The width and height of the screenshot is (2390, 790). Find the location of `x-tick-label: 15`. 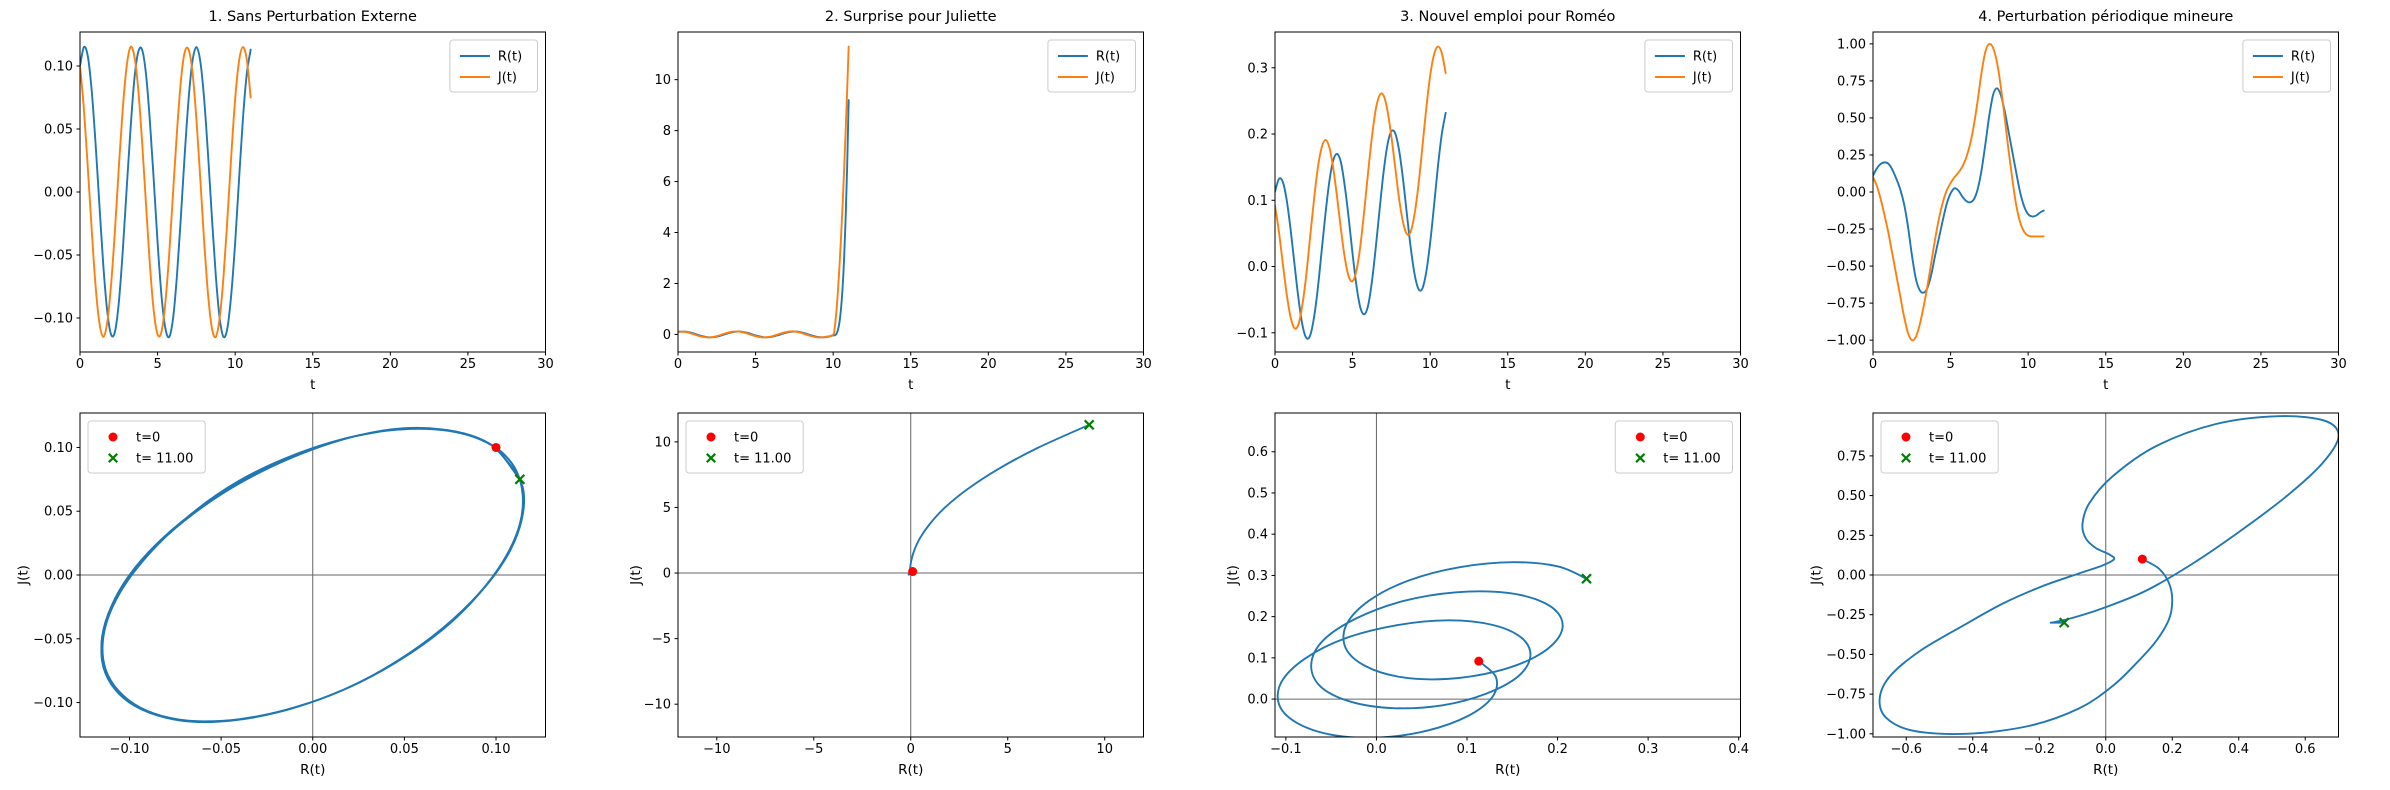

x-tick-label: 15 is located at coordinates (910, 364).